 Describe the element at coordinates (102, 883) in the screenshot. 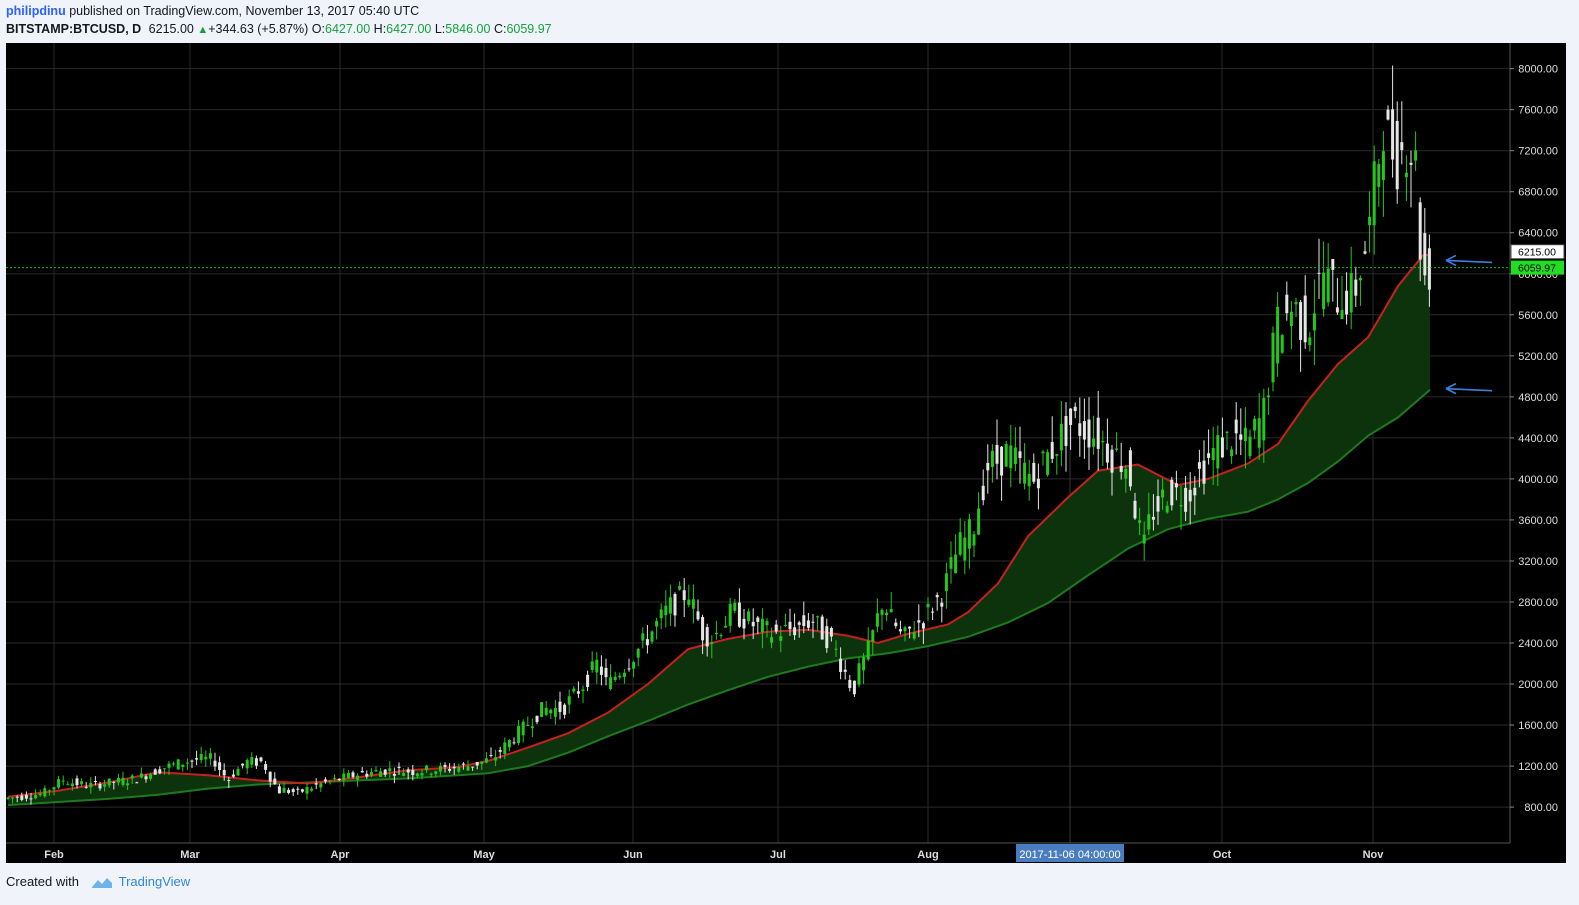

I see `tradingview-logo-icon` at that location.